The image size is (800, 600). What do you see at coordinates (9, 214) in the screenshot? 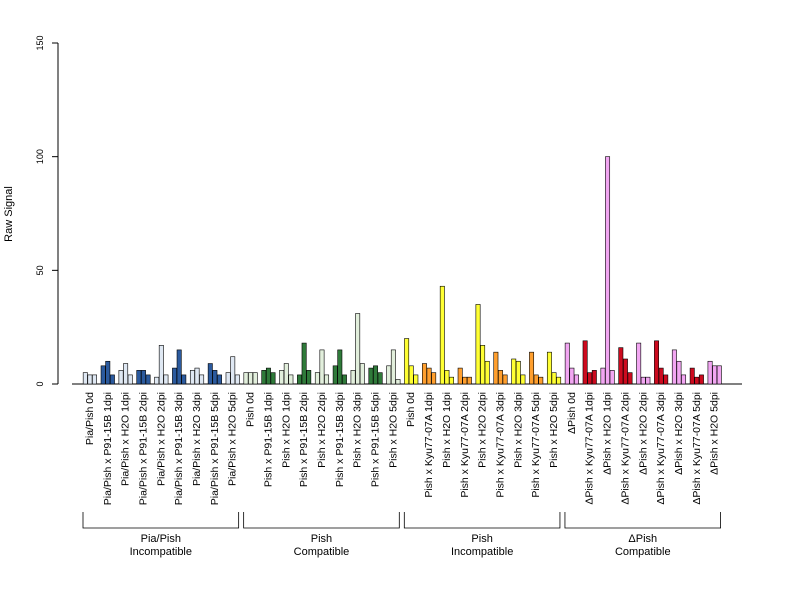
I see `y-axis-label: Raw Signal` at bounding box center [9, 214].